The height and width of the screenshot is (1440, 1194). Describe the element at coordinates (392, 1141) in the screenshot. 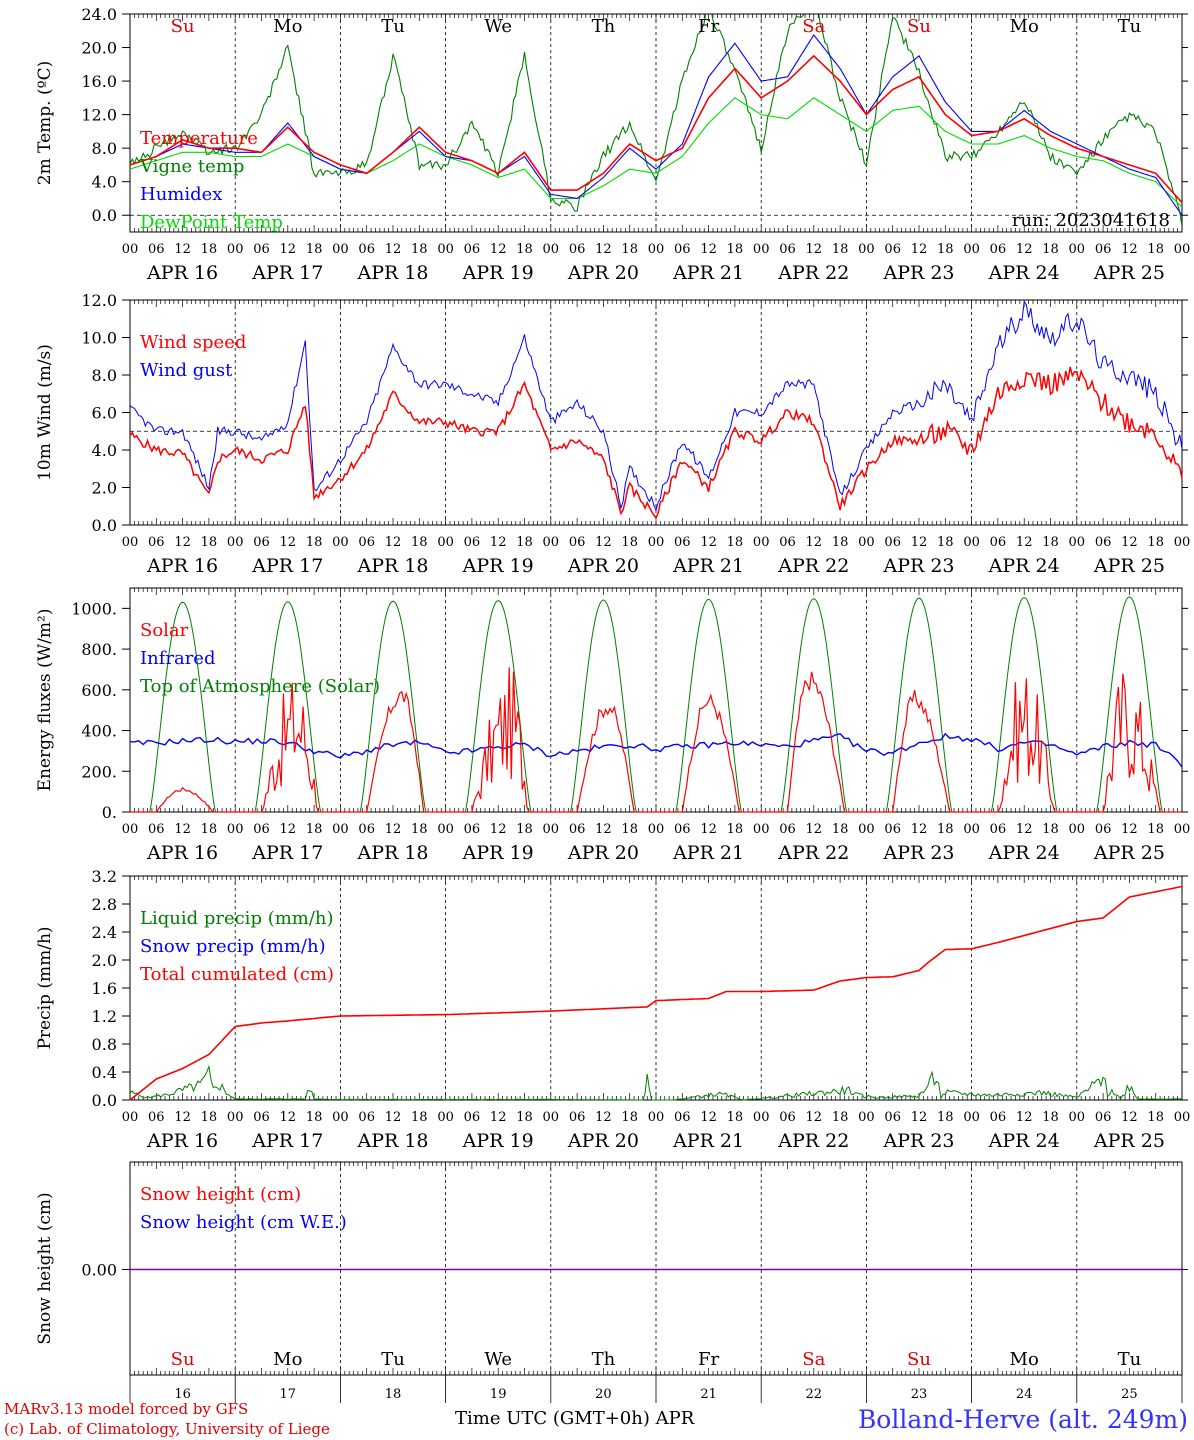

I see `date-label: APR 18` at that location.